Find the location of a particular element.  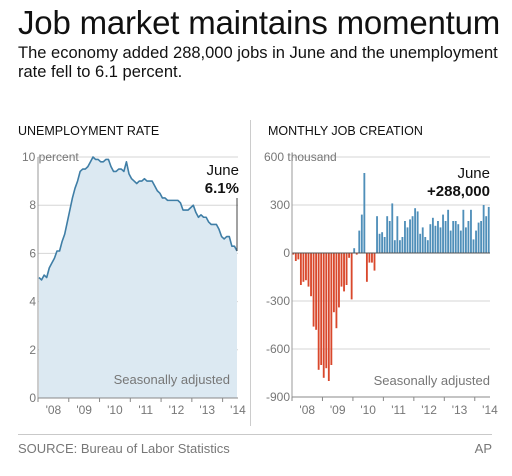

annotation-value: 6.1% is located at coordinates (222, 188).